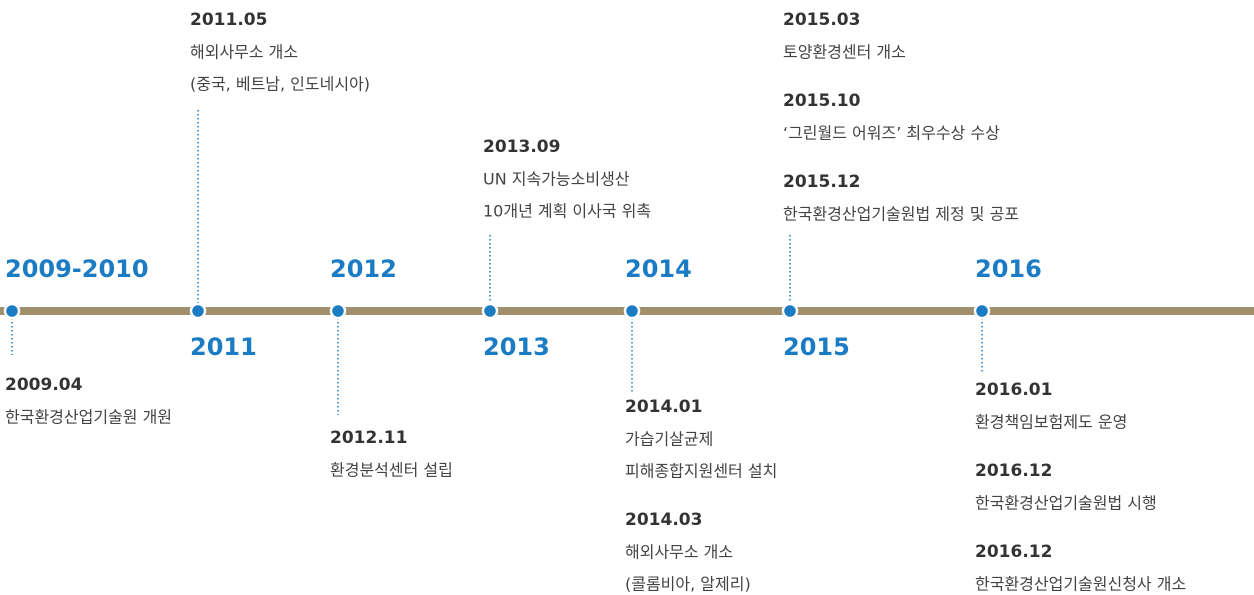  What do you see at coordinates (223, 347) in the screenshot?
I see `year-label: 2011` at bounding box center [223, 347].